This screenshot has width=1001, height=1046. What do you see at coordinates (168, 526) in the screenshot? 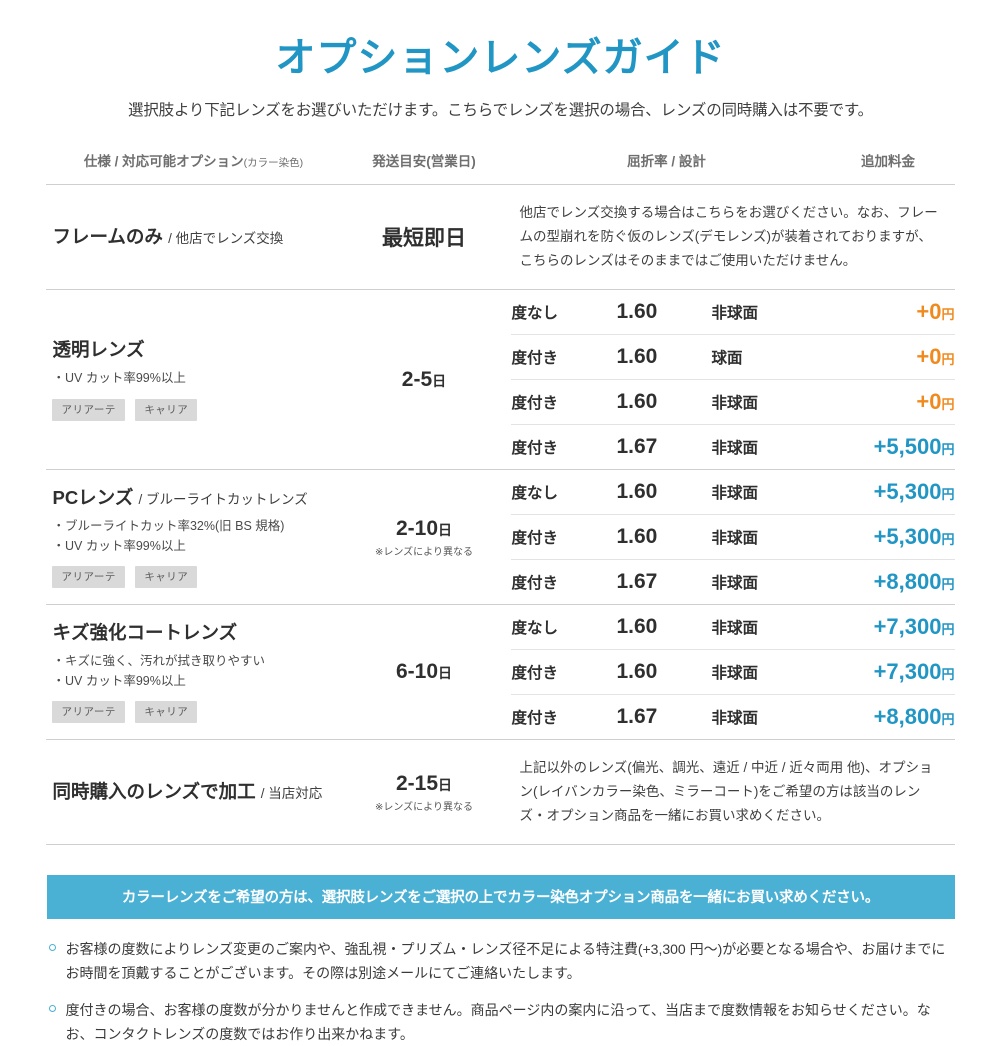
I see `feature-item: ・ブルーライトカット率32%(旧 BS 規格)` at bounding box center [168, 526].